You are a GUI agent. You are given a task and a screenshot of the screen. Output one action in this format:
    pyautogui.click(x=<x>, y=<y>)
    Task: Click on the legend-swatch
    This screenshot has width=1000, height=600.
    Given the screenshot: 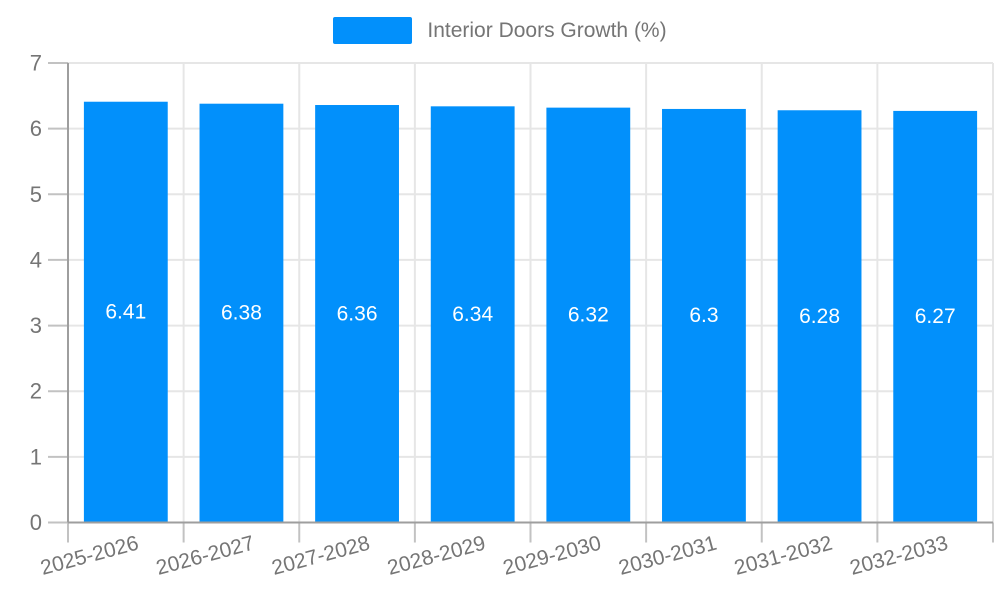 What is the action you would take?
    pyautogui.click(x=373, y=30)
    